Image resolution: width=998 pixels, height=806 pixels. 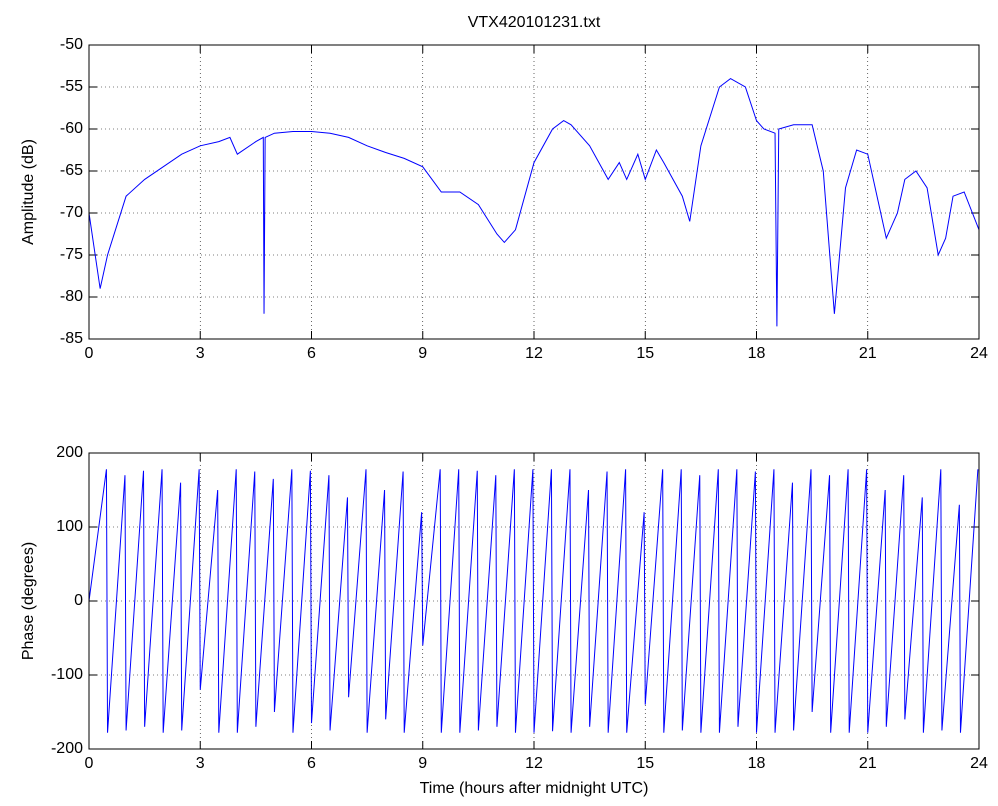 What do you see at coordinates (28, 192) in the screenshot?
I see `y-axis-label: Amplitude (dB)` at bounding box center [28, 192].